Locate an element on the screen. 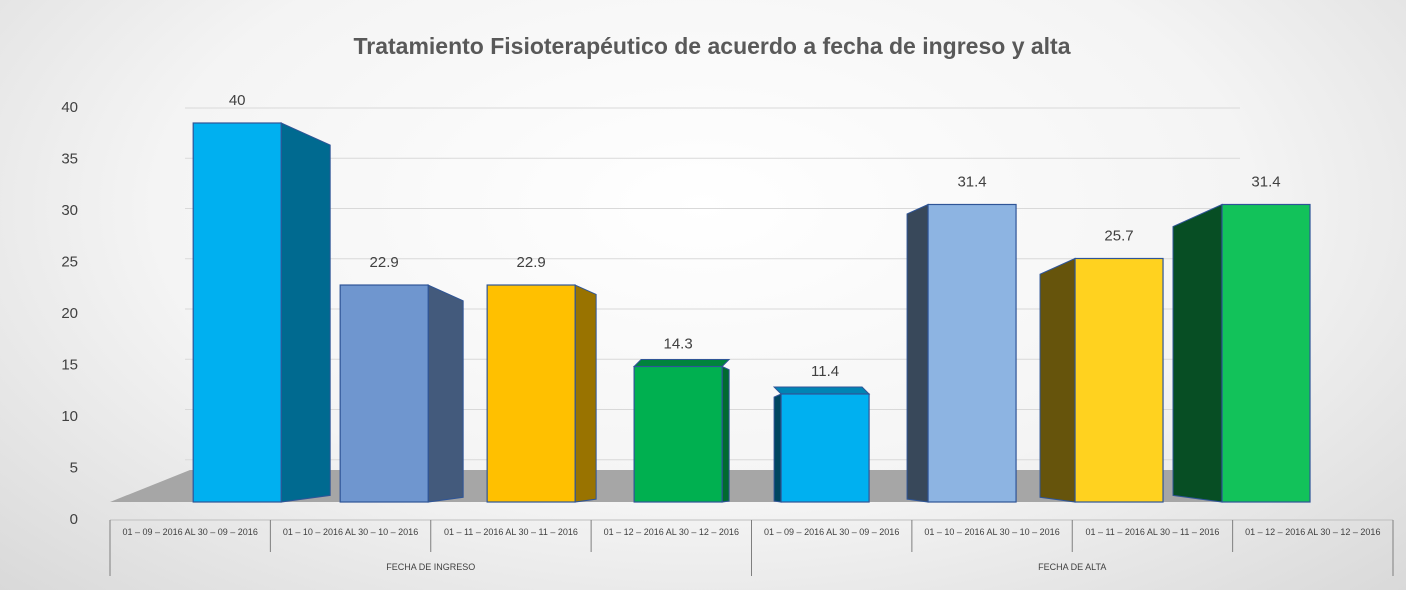 This screenshot has width=1406, height=590. group-label: FECHA DE INGRESO is located at coordinates (431, 567).